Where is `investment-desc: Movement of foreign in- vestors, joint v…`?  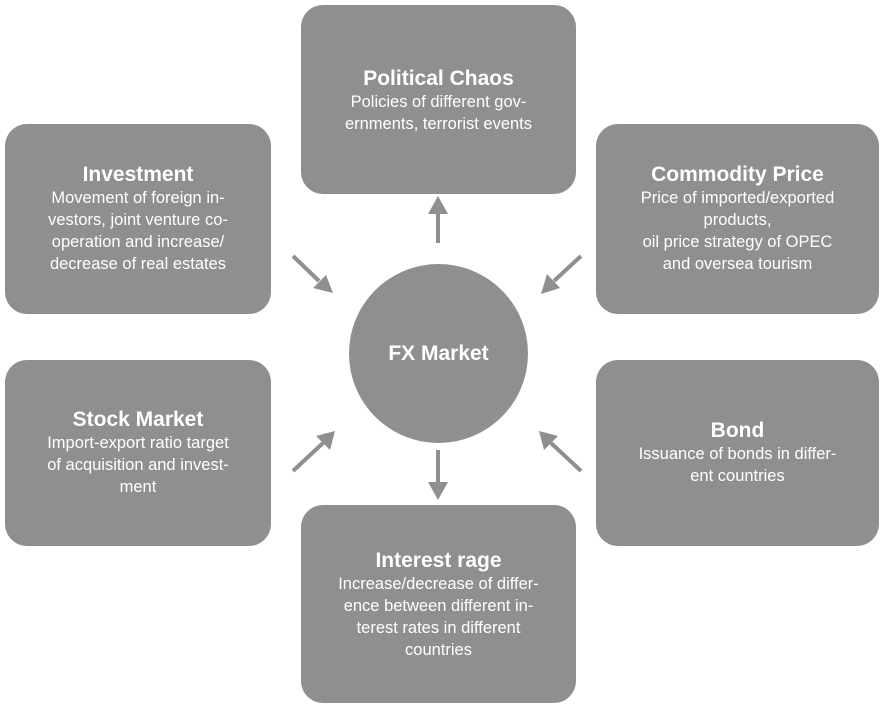 investment-desc: Movement of foreign in- vestors, joint v… is located at coordinates (138, 231).